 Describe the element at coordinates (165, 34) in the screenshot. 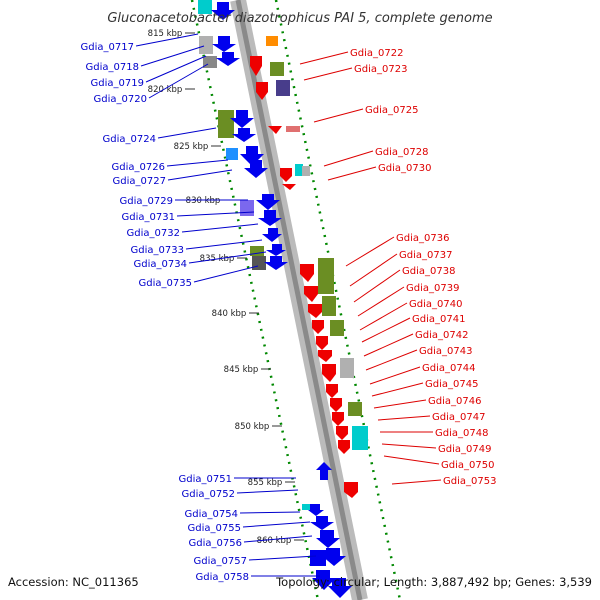

I see `scale-tick-label: 815 kbp` at that location.